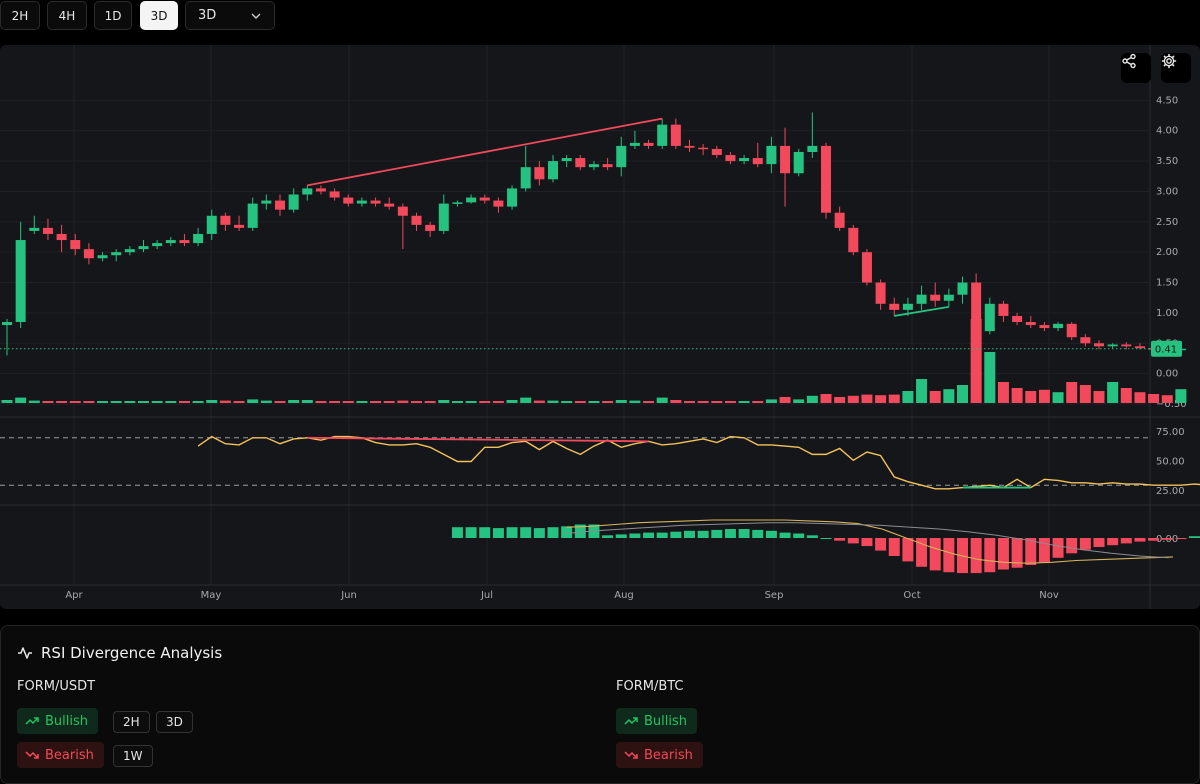  Describe the element at coordinates (67, 15) in the screenshot. I see `timeframe-4h-button: 4H` at that location.